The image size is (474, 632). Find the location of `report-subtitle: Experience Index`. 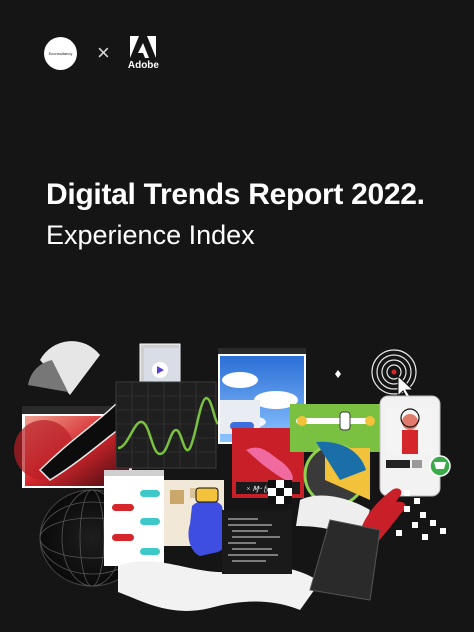

report-subtitle: Experience Index is located at coordinates (150, 235).